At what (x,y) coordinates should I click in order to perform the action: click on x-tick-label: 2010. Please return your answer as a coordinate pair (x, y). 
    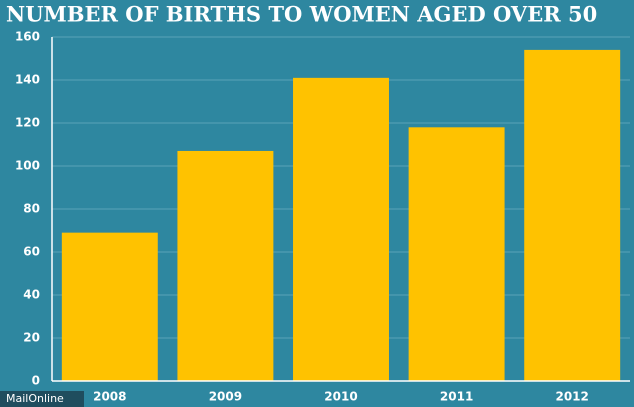
    Looking at the image, I should click on (340, 397).